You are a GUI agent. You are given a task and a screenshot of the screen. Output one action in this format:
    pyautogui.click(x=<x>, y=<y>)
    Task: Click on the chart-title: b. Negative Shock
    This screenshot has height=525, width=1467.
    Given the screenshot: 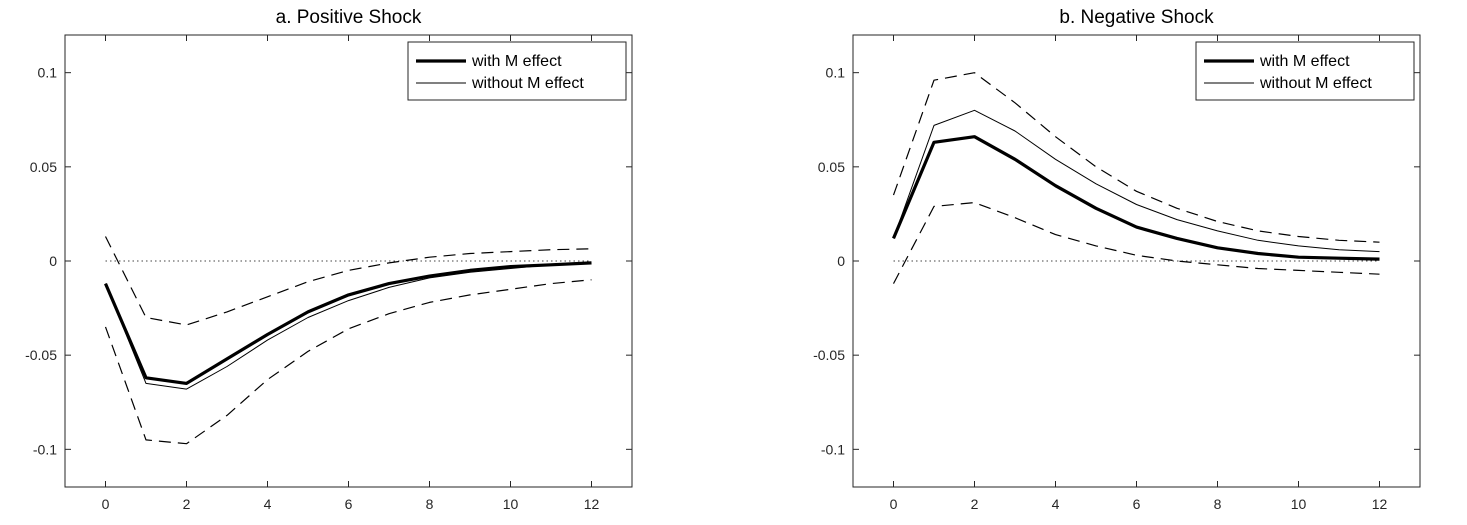 What is the action you would take?
    pyautogui.click(x=1136, y=17)
    